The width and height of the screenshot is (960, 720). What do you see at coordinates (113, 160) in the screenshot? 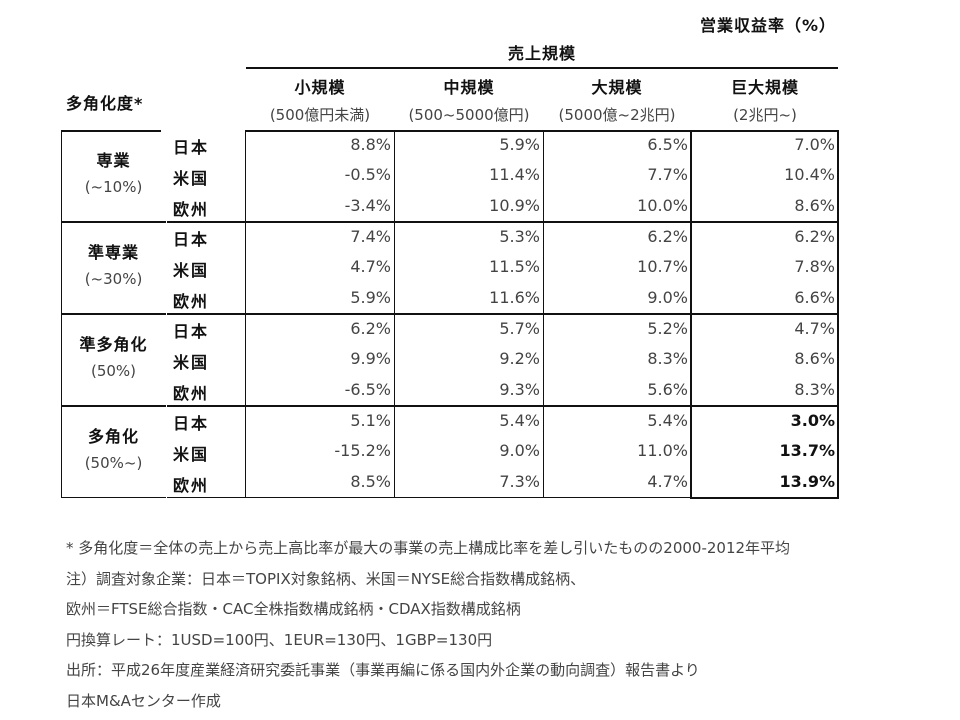
I see `group-label: 専業` at bounding box center [113, 160].